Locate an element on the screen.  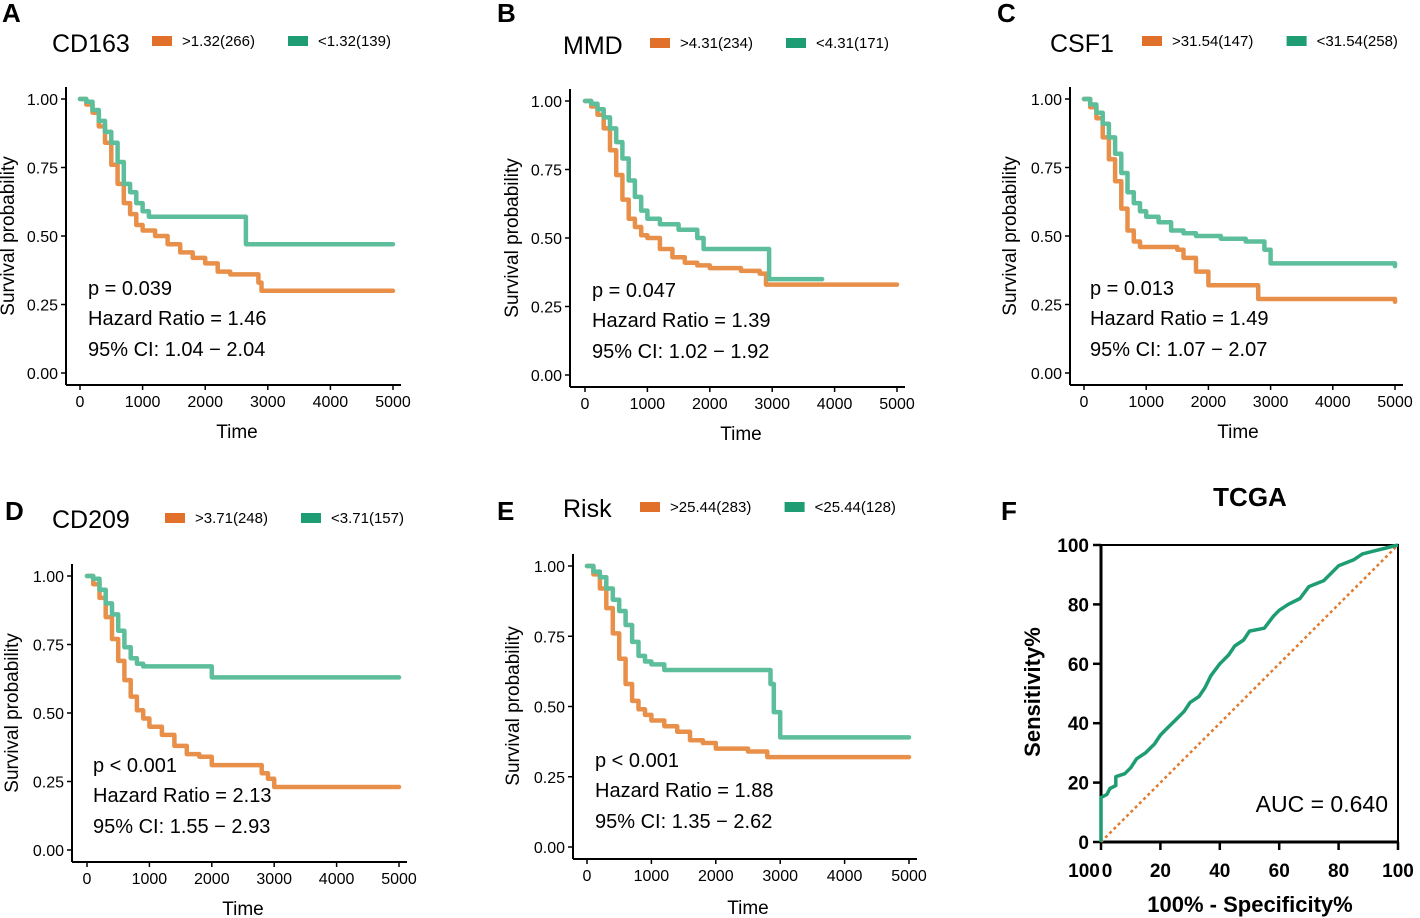
y-tick-label: 20 is located at coordinates (1078, 784).